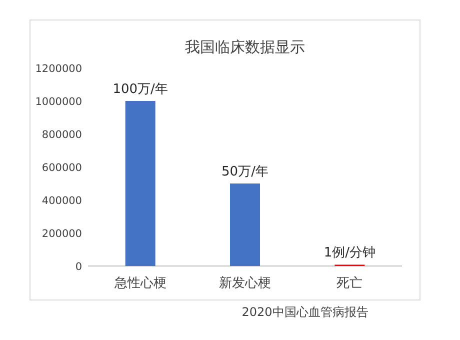 The width and height of the screenshot is (460, 340). I want to click on y-tick-label: 800000, so click(62, 135).